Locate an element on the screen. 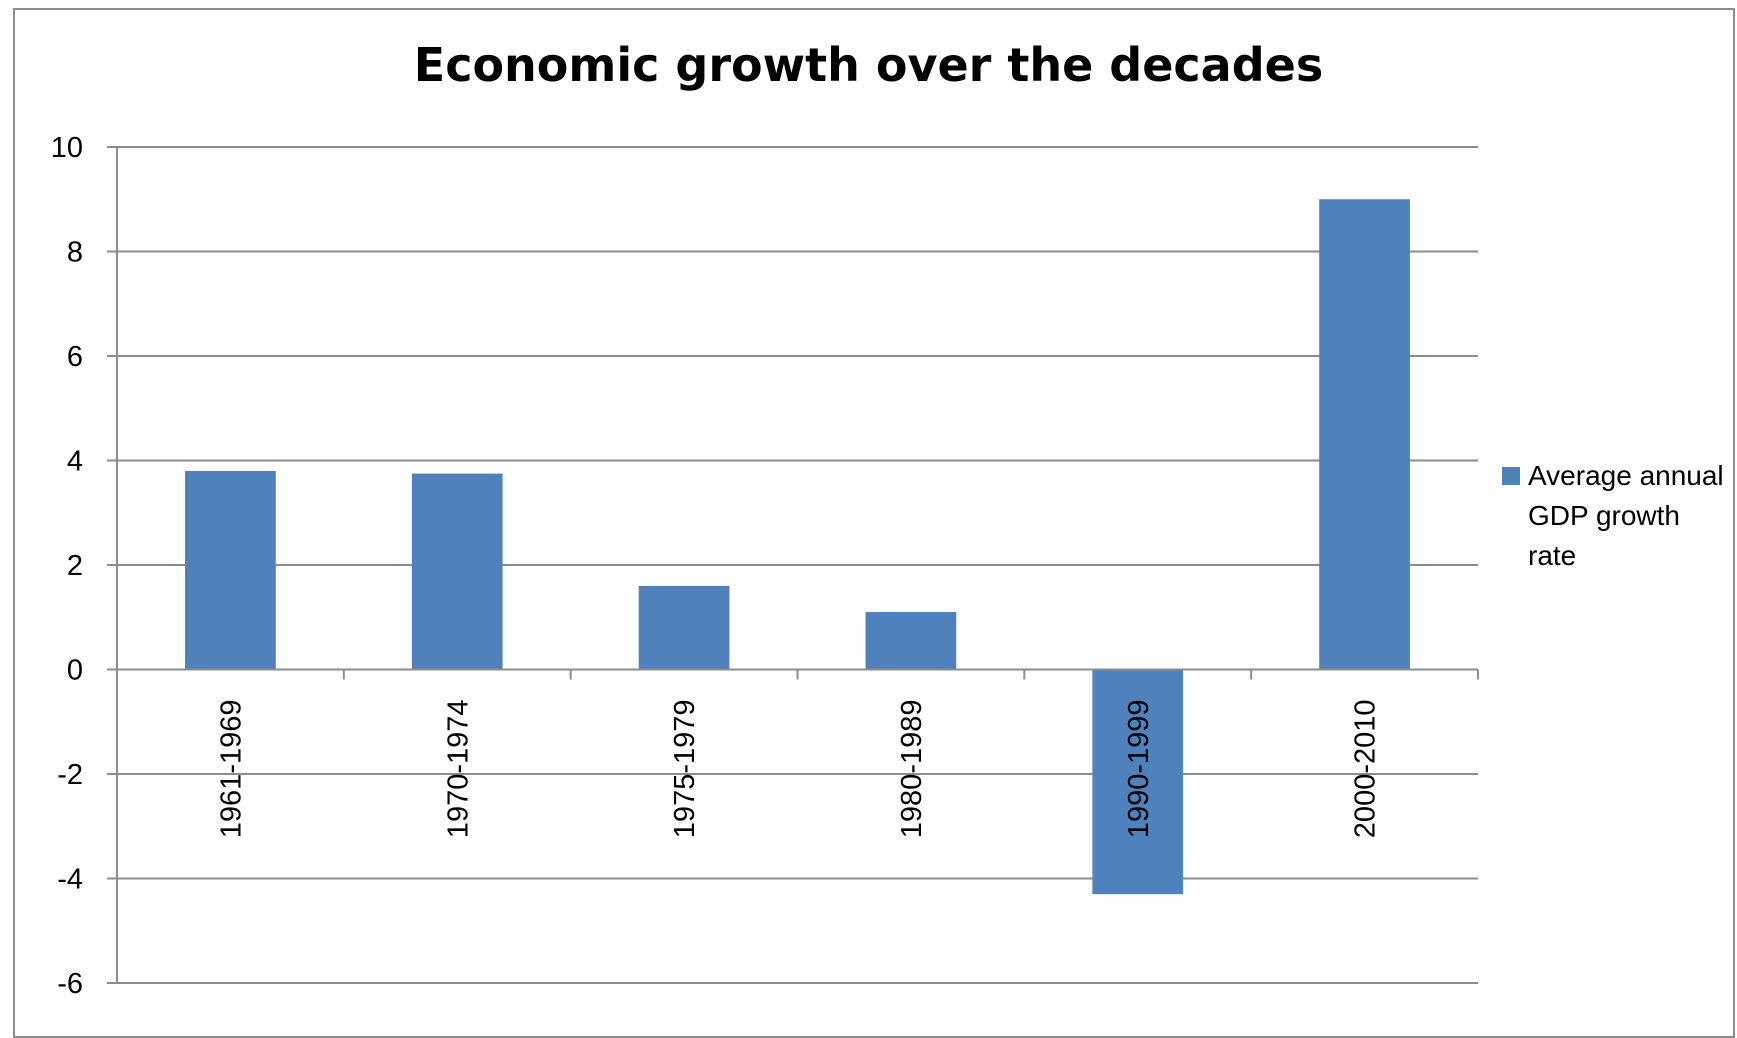  y-tick-label: -6 is located at coordinates (70, 984).